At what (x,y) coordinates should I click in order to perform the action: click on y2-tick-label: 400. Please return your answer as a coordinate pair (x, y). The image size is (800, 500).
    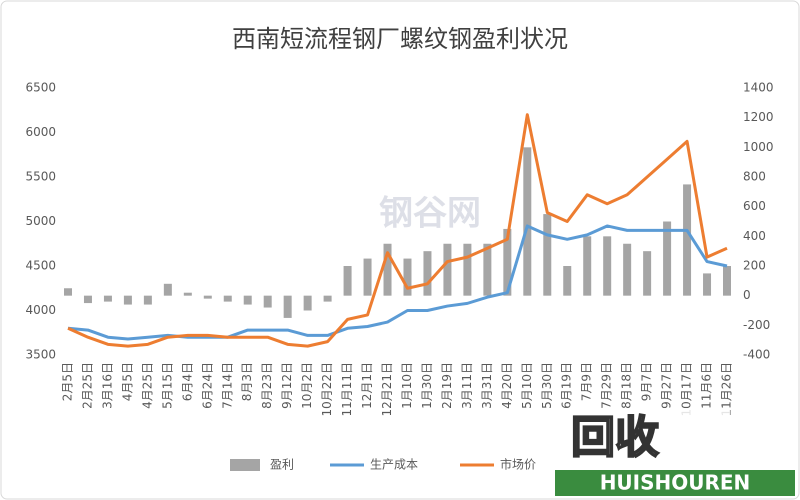
    Looking at the image, I should click on (754, 236).